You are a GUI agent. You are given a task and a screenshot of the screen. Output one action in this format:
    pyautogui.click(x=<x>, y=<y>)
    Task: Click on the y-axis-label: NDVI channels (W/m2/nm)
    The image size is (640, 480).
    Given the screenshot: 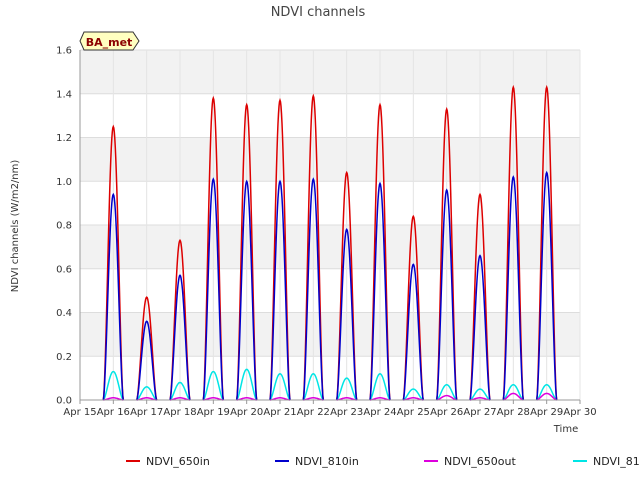 What is the action you would take?
    pyautogui.click(x=15, y=226)
    